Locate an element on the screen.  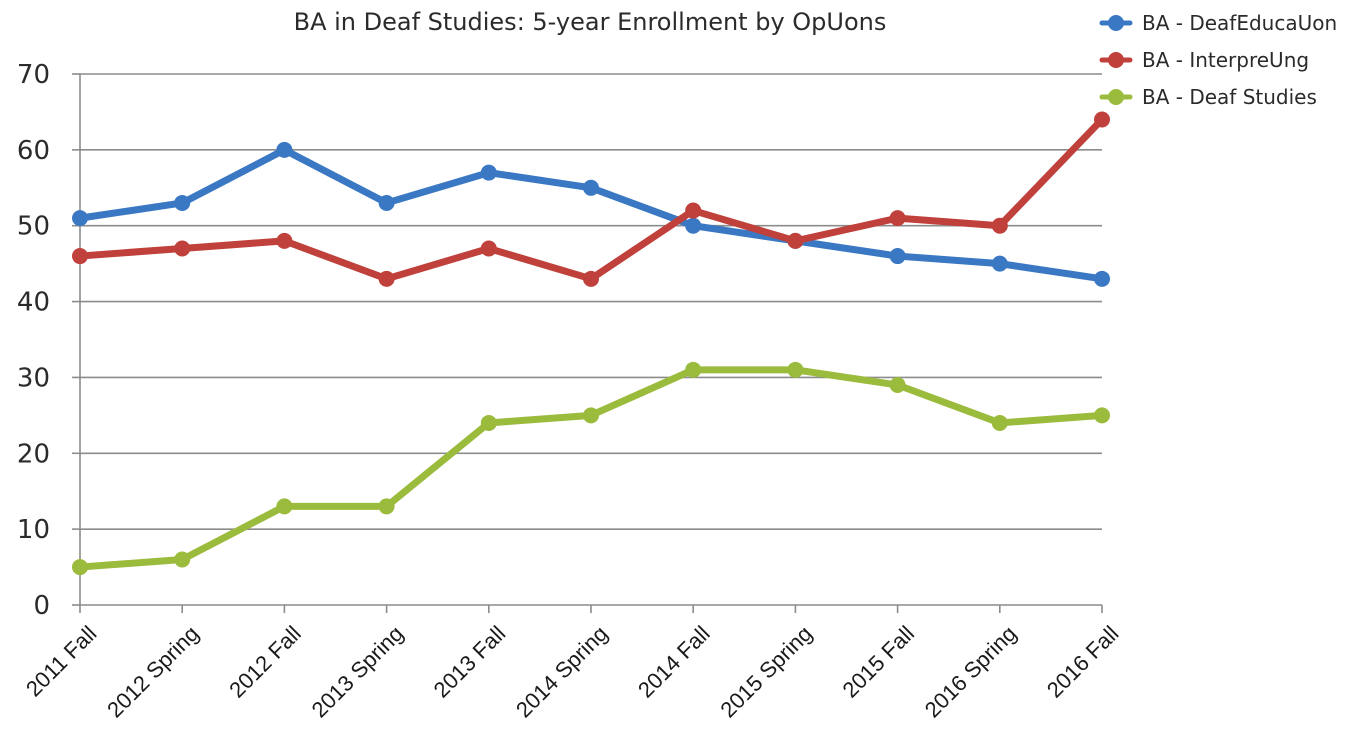
x-tick-label: 2012 Spring is located at coordinates (153, 672).